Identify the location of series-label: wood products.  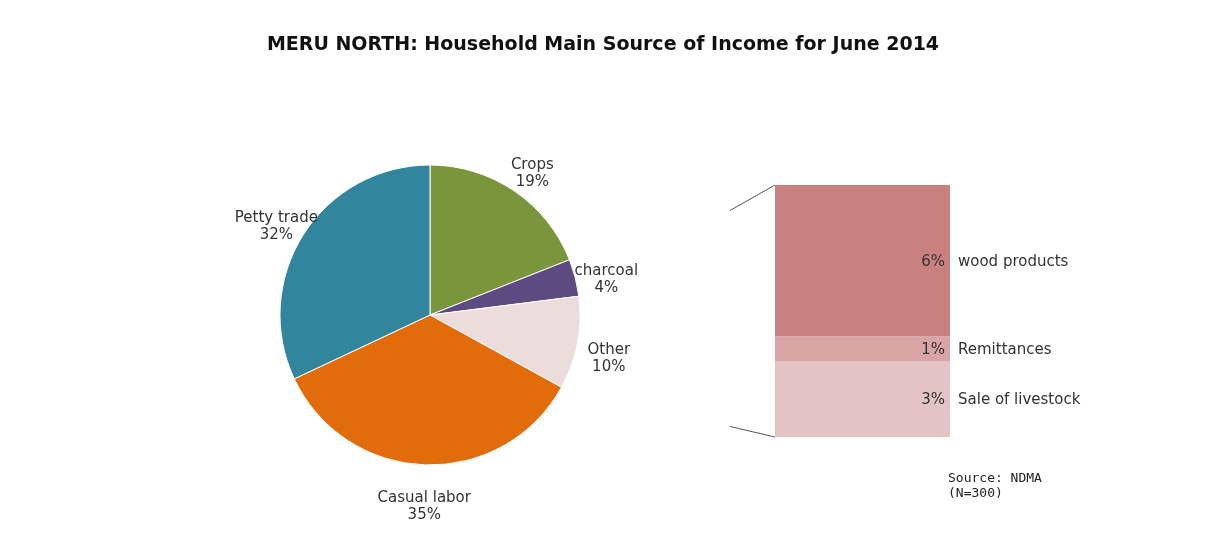
(1013, 260).